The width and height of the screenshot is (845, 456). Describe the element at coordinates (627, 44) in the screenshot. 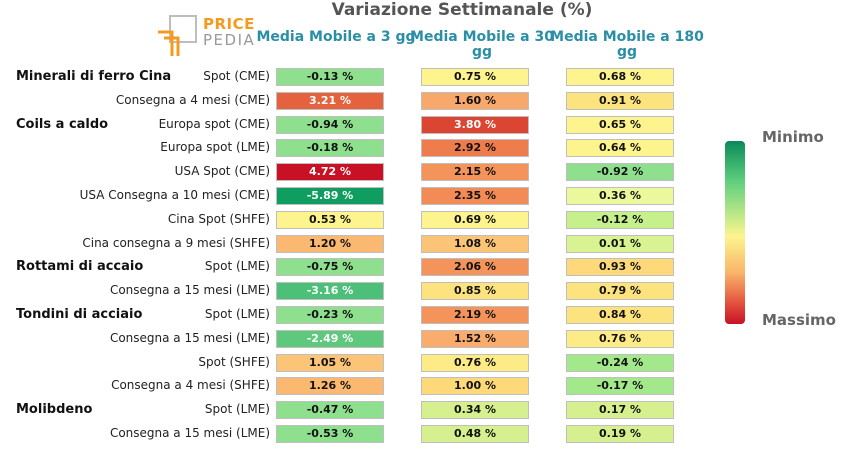

I see `column-header-180gg: Media Mobile a 180 gg` at that location.